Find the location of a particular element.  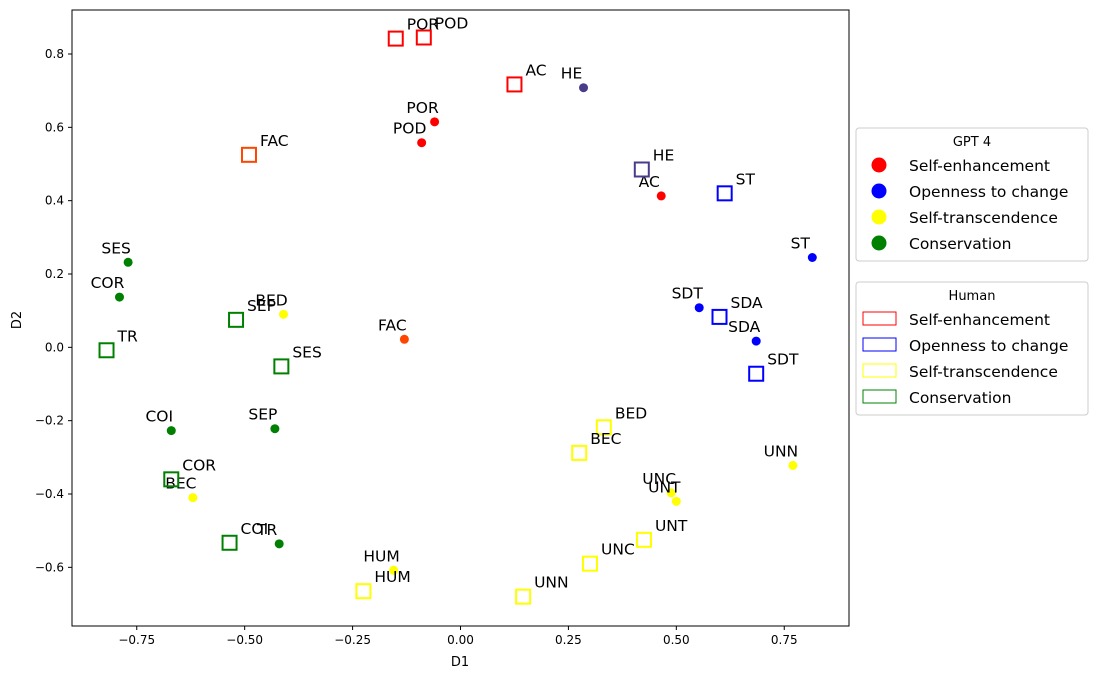

x-axis-label: D1 is located at coordinates (460, 662).